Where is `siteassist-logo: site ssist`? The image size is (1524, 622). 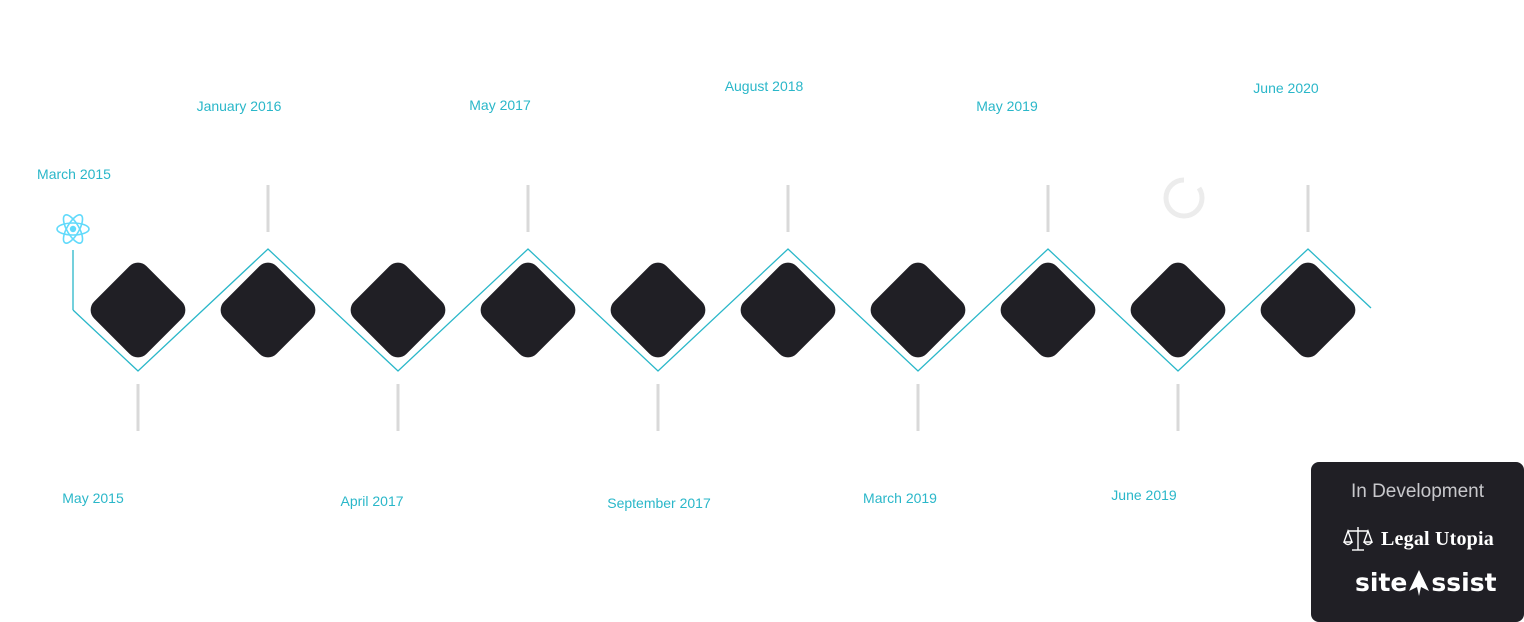
siteassist-logo: site ssist is located at coordinates (1426, 582).